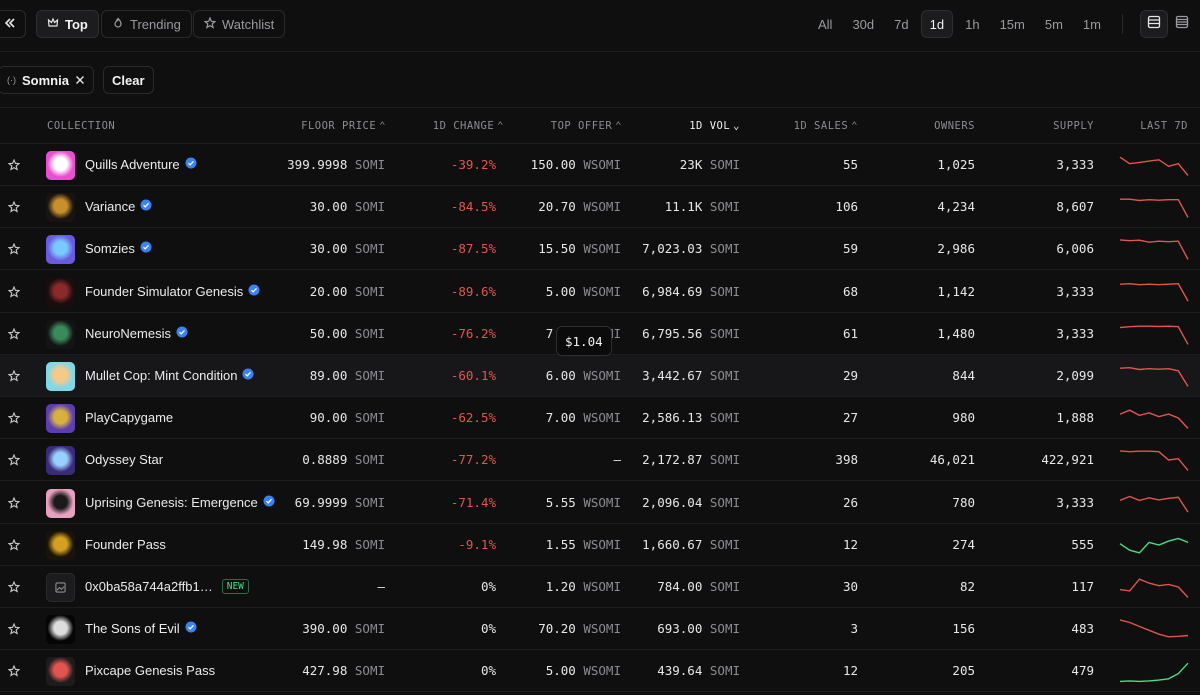 Image resolution: width=1200 pixels, height=695 pixels. Describe the element at coordinates (557, 629) in the screenshot. I see `top-offer-value: 70.20` at that location.